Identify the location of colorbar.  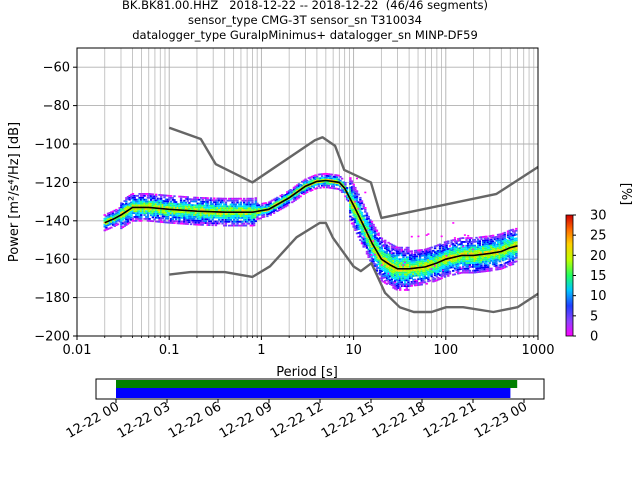
(569, 275).